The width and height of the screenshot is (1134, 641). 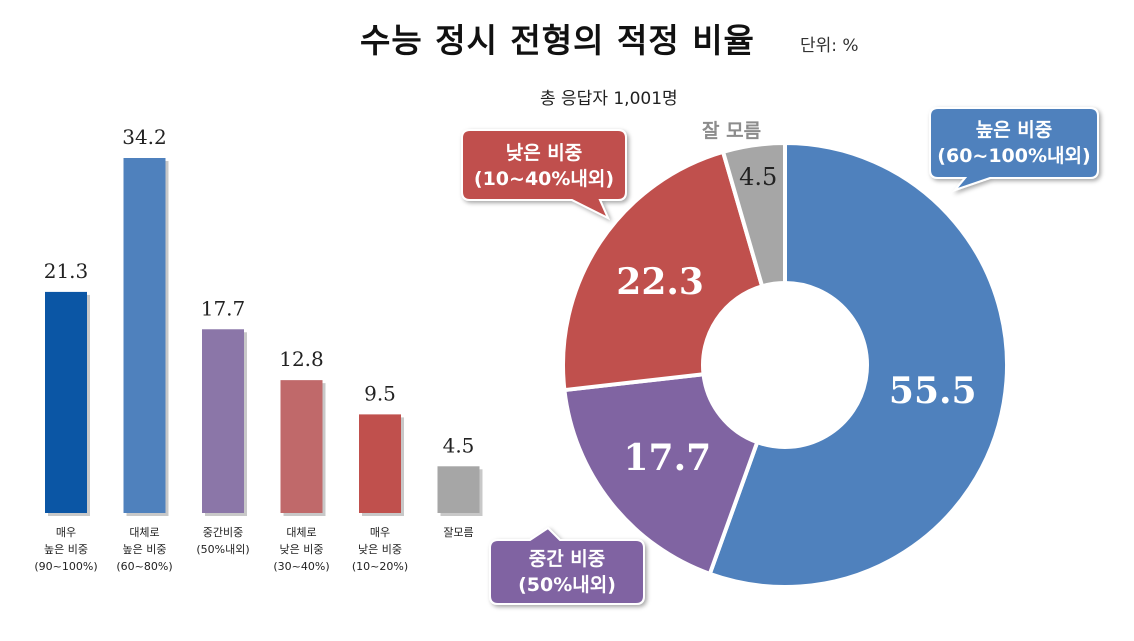 I want to click on callout-low-box, so click(x=544, y=175).